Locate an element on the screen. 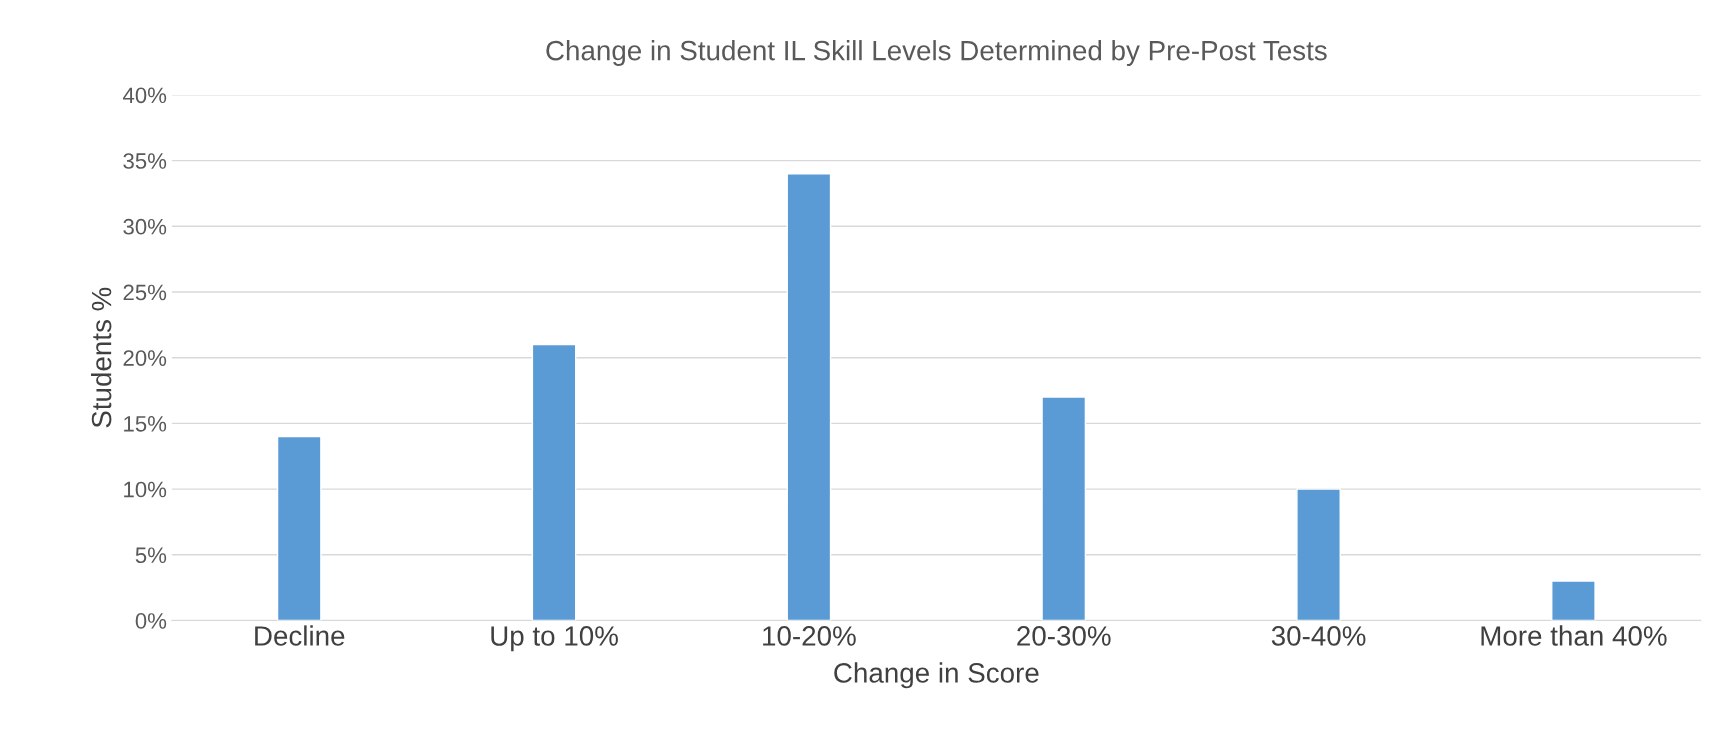  x-tick-label: 30-40% is located at coordinates (1318, 636).